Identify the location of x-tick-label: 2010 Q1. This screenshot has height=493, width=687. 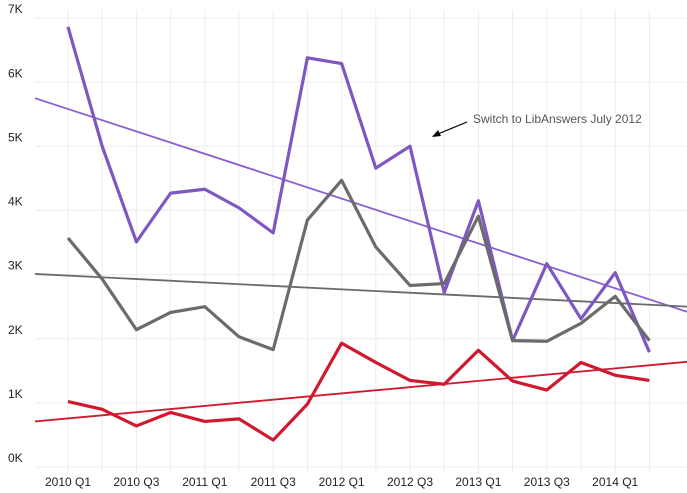
(68, 482).